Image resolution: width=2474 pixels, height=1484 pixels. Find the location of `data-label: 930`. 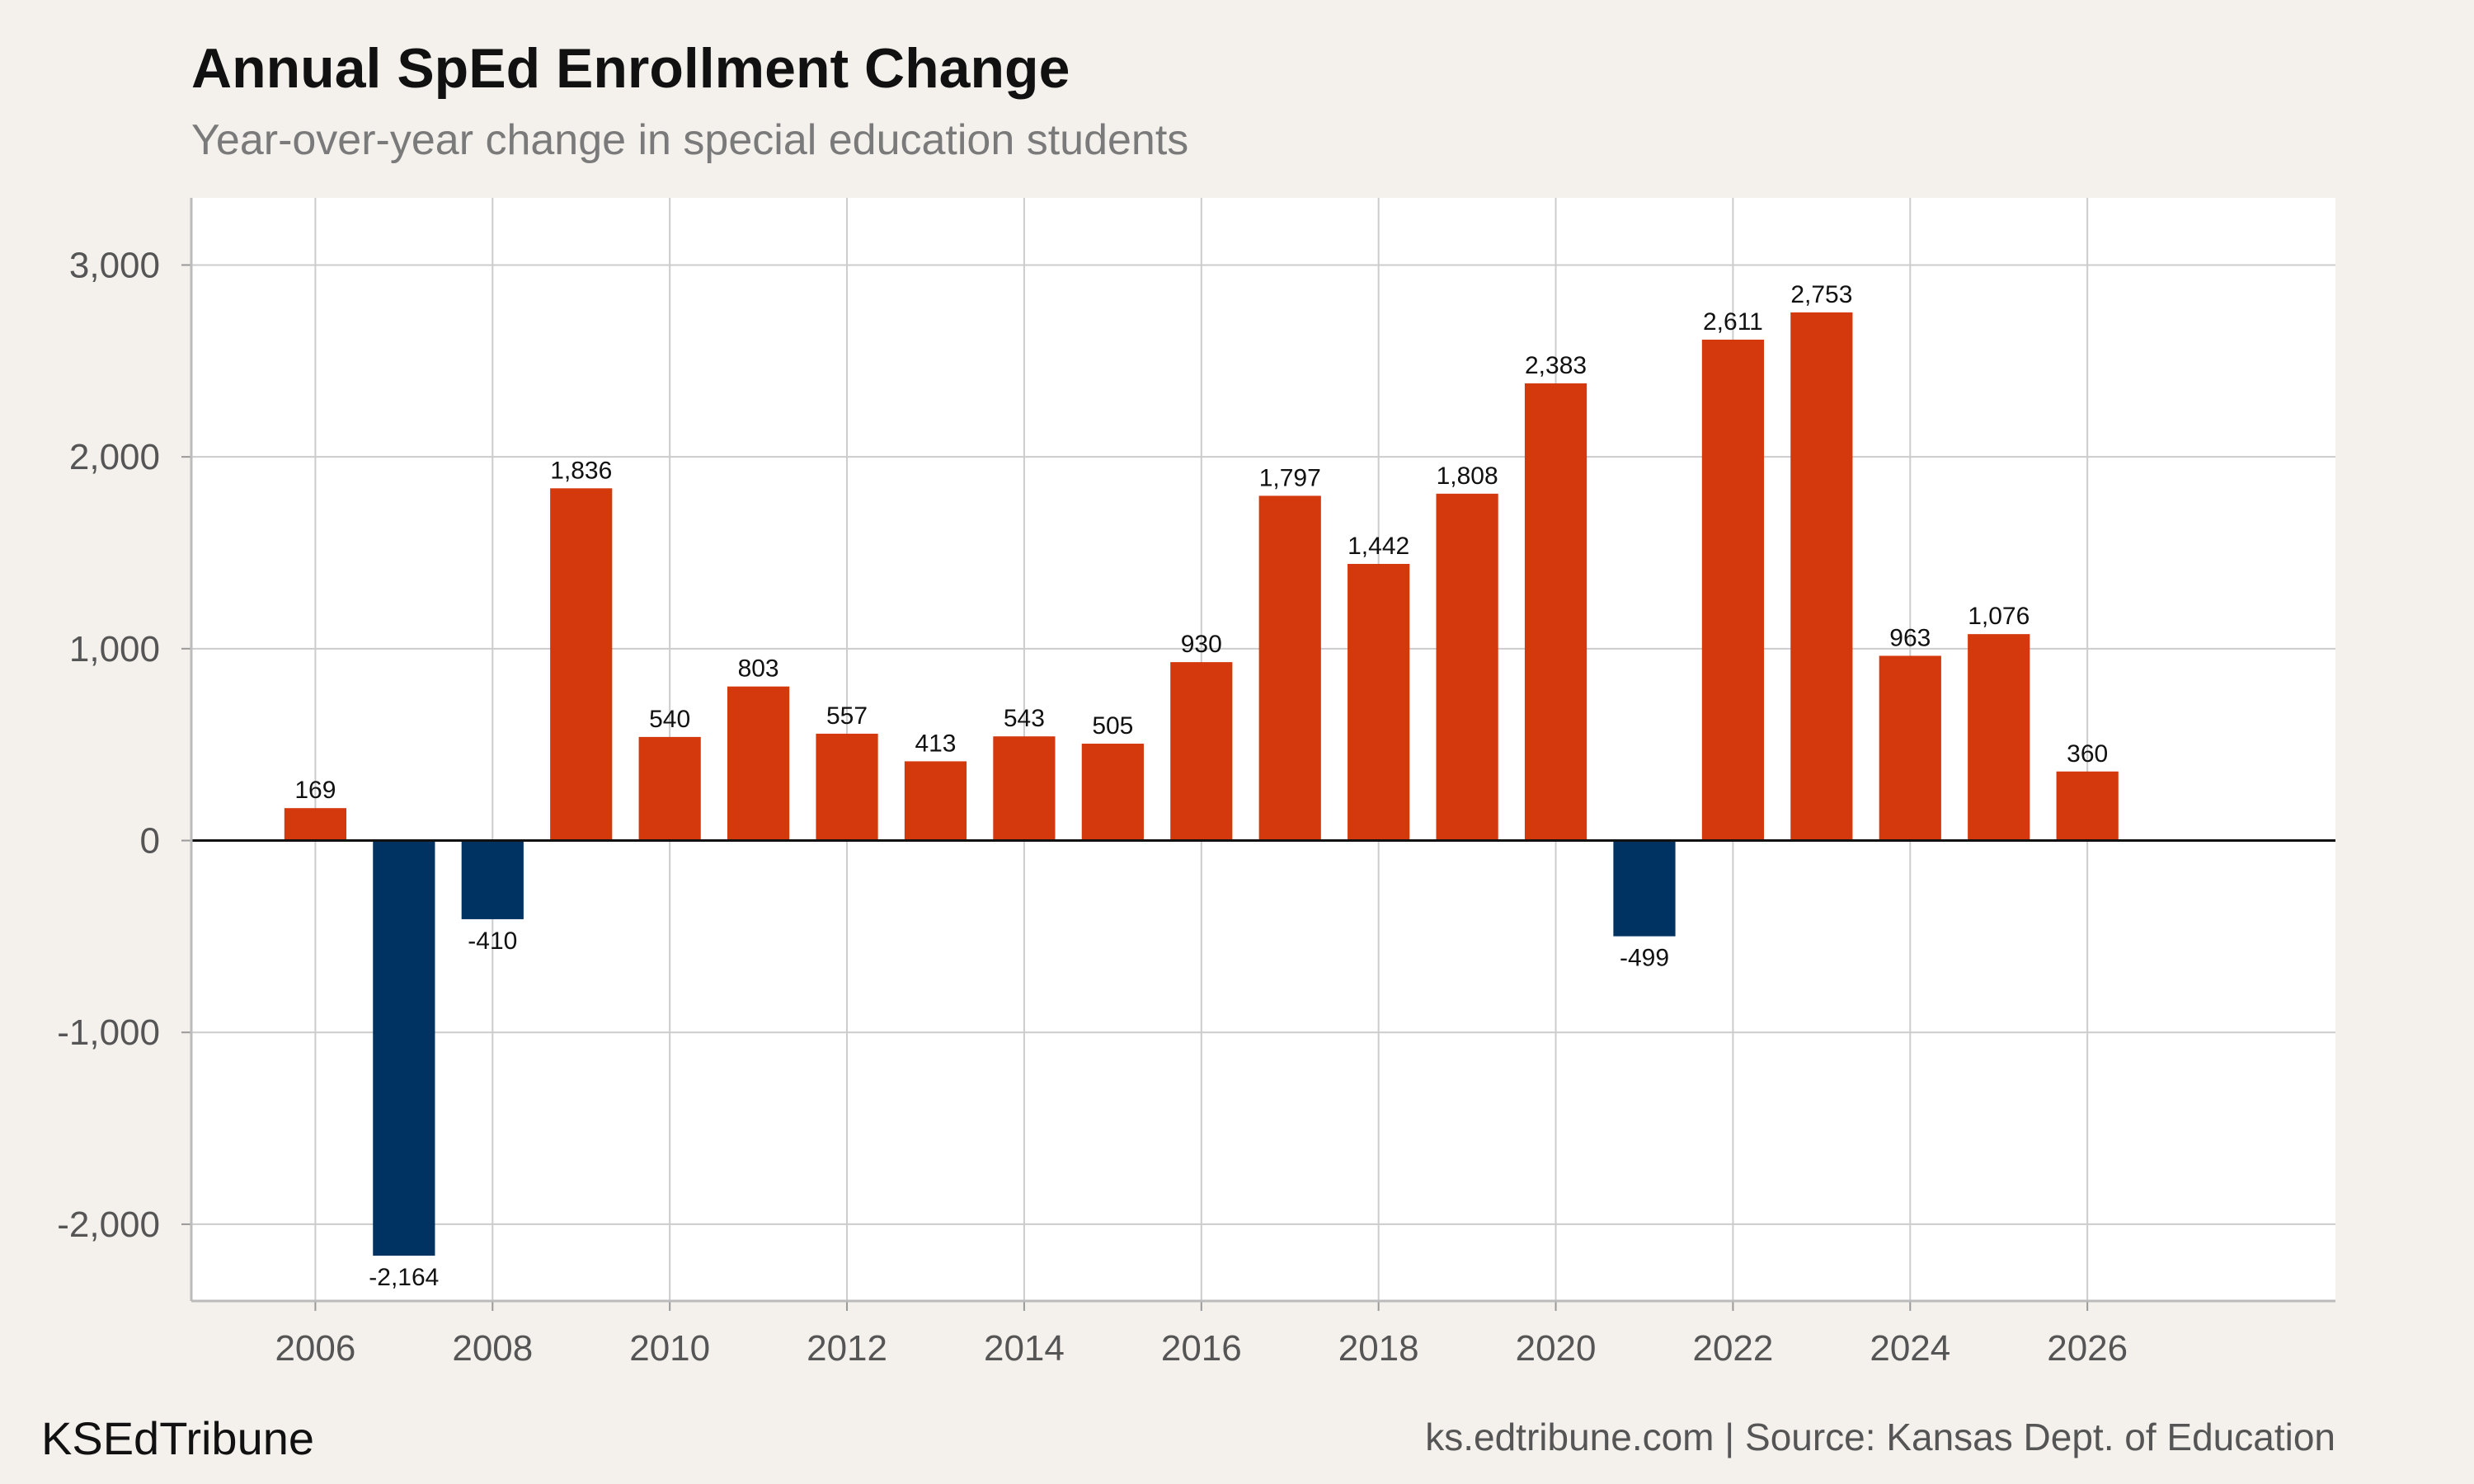

data-label: 930 is located at coordinates (1201, 644).